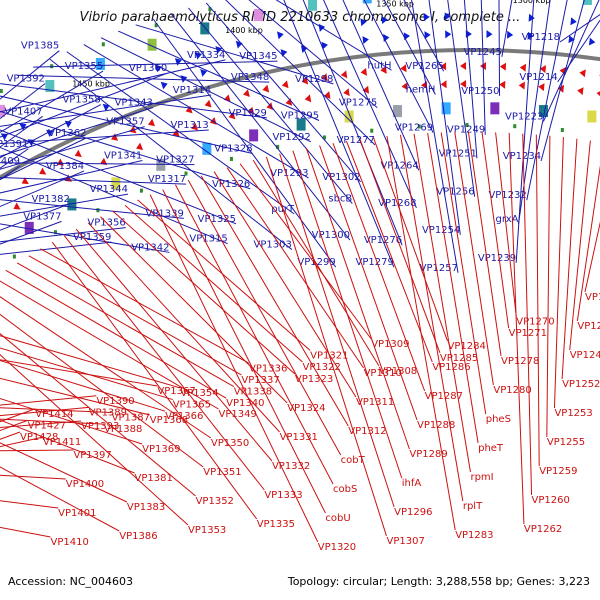 This screenshot has width=600, height=600. I want to click on gene-label: VP1308, so click(398, 371).